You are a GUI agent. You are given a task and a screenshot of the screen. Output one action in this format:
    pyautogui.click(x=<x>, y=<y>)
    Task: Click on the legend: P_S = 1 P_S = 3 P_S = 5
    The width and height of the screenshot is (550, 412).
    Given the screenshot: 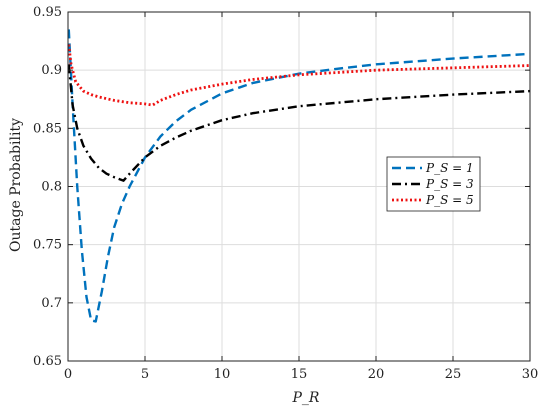 What is the action you would take?
    pyautogui.click(x=433, y=184)
    